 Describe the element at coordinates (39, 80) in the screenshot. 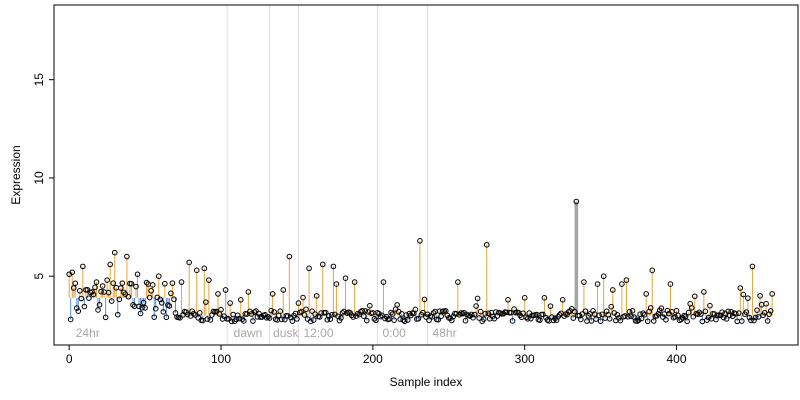

I see `y-tick-label: 15` at that location.